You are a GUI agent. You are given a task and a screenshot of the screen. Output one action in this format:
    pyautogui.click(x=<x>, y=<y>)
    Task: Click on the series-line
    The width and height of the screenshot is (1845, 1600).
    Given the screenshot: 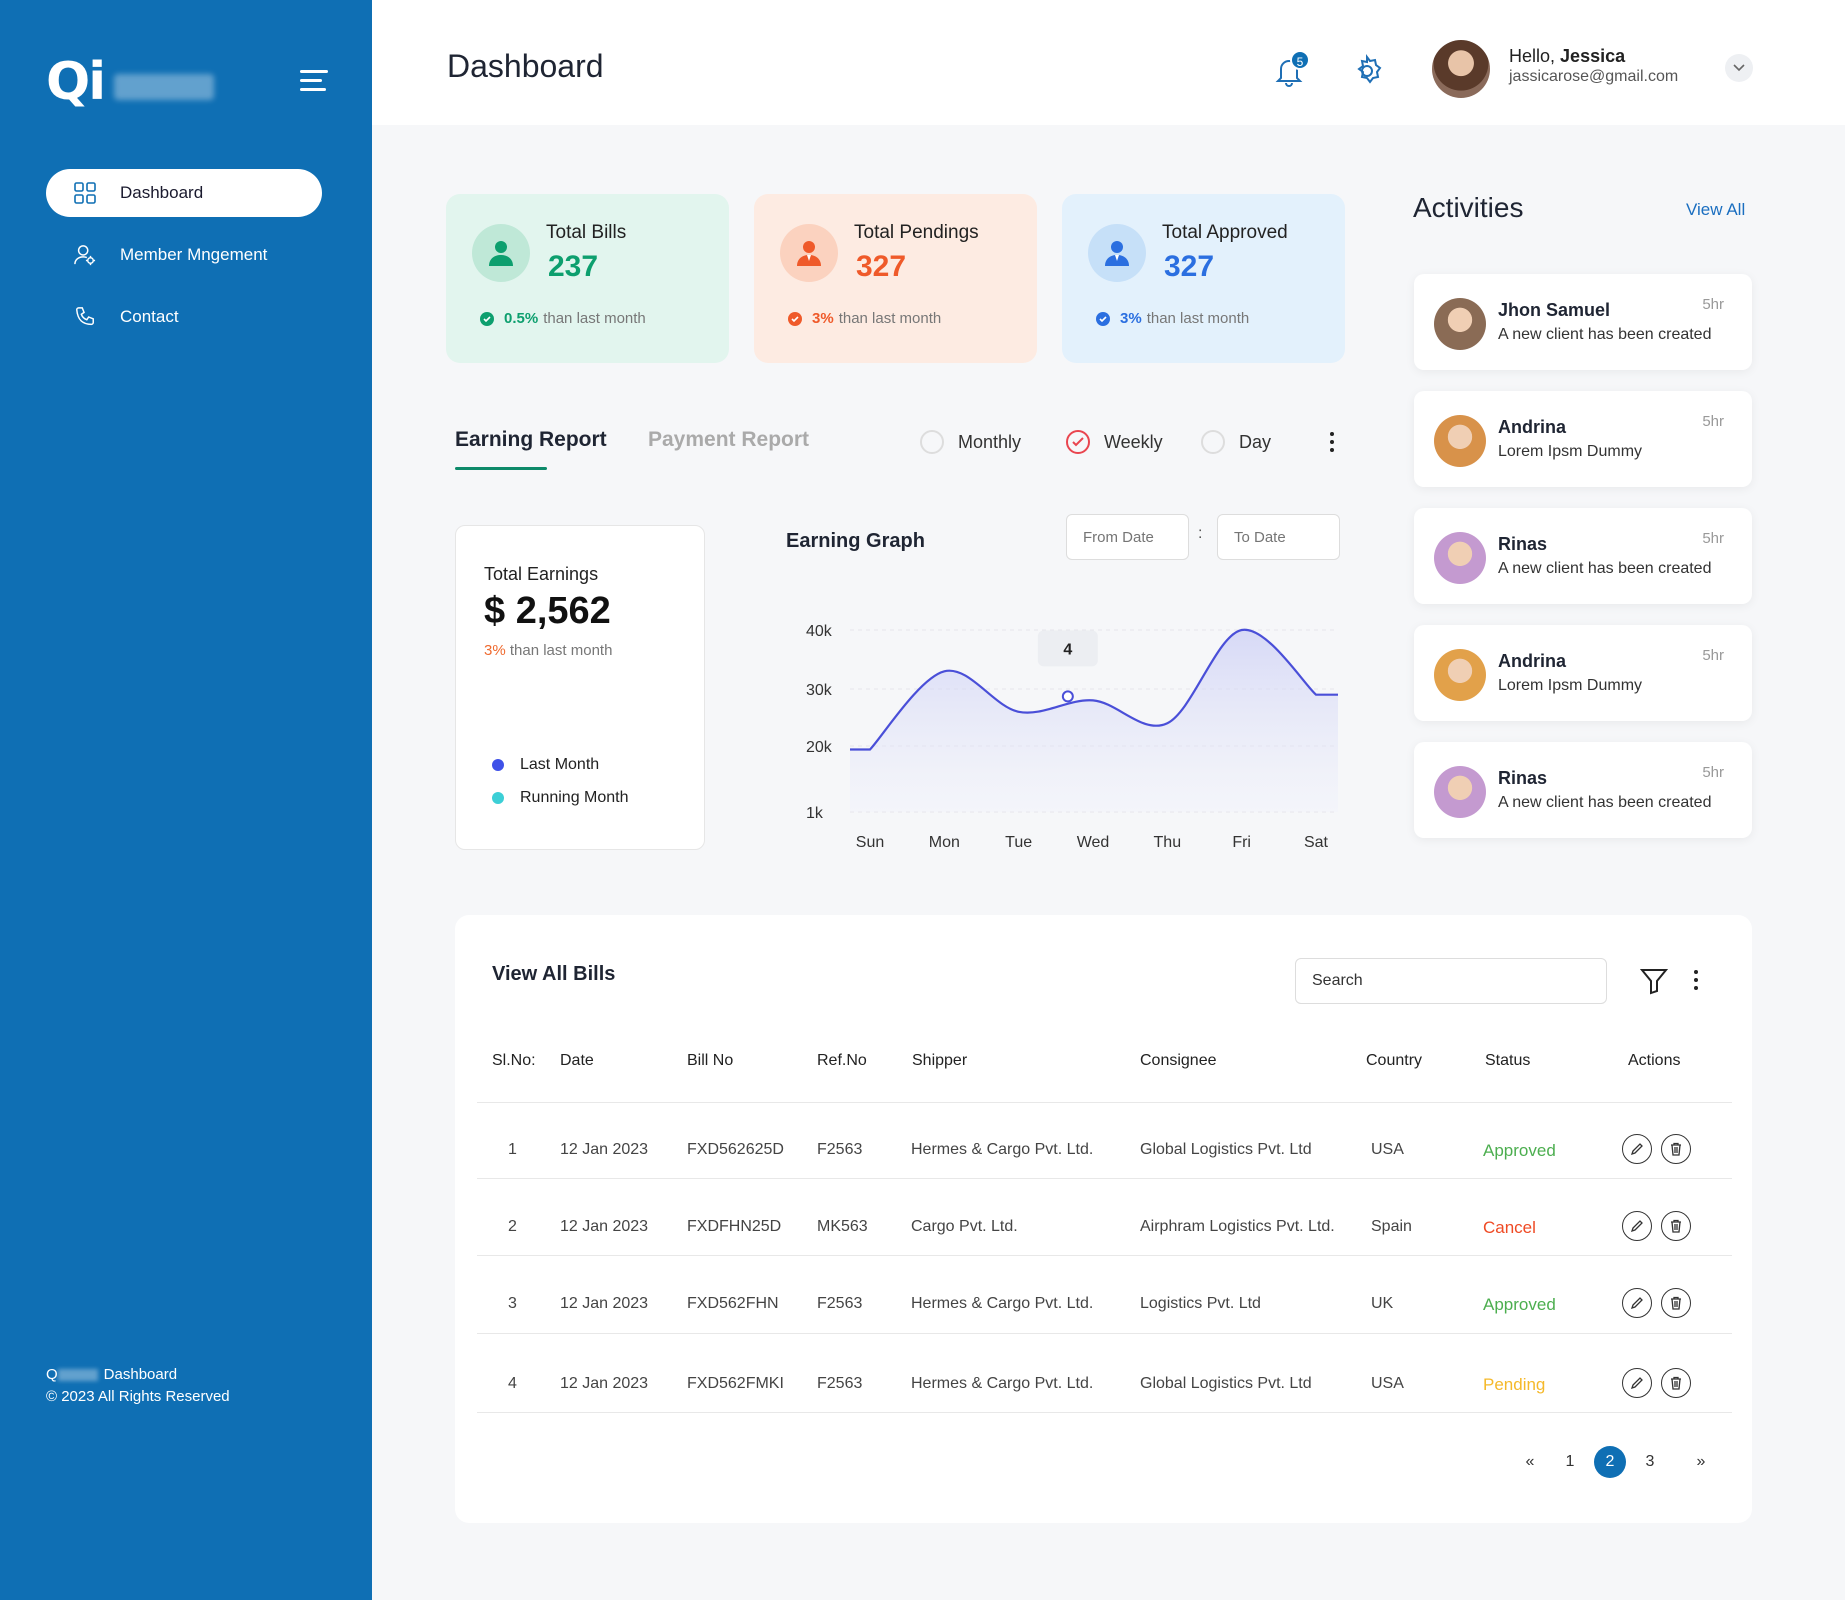 What is the action you would take?
    pyautogui.click(x=1094, y=689)
    